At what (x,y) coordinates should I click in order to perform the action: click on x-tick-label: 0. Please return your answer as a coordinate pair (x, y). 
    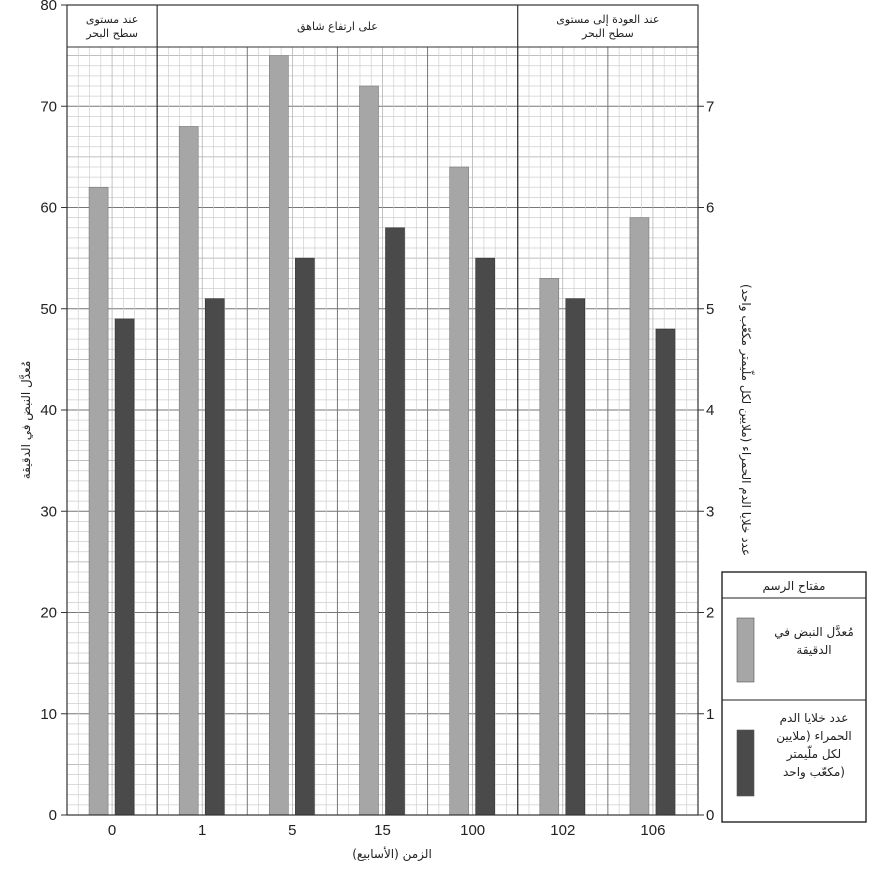
    Looking at the image, I should click on (112, 830).